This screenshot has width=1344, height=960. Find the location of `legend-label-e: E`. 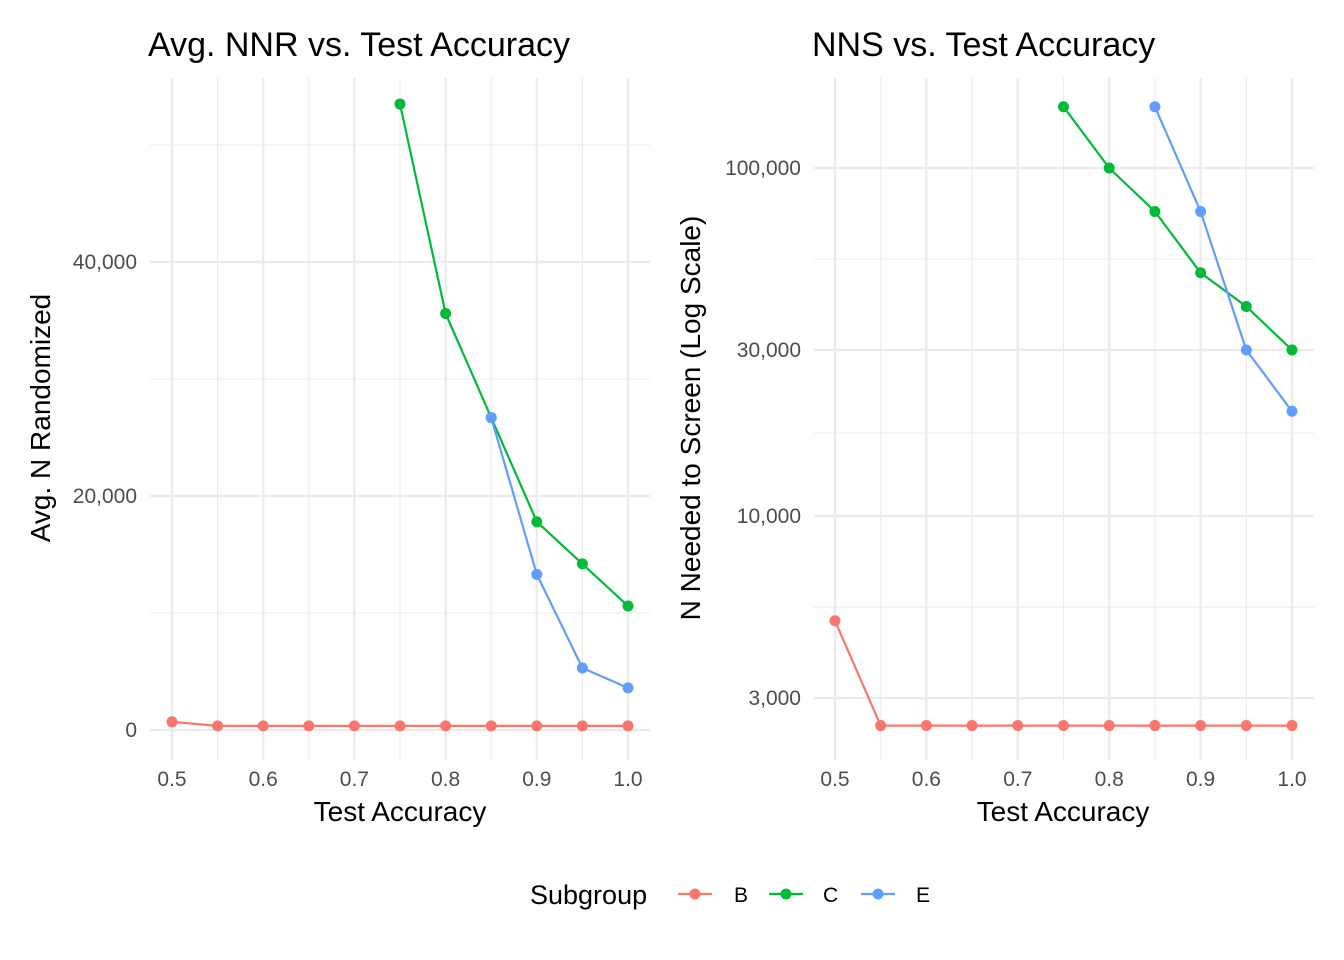

legend-label-e: E is located at coordinates (923, 895).